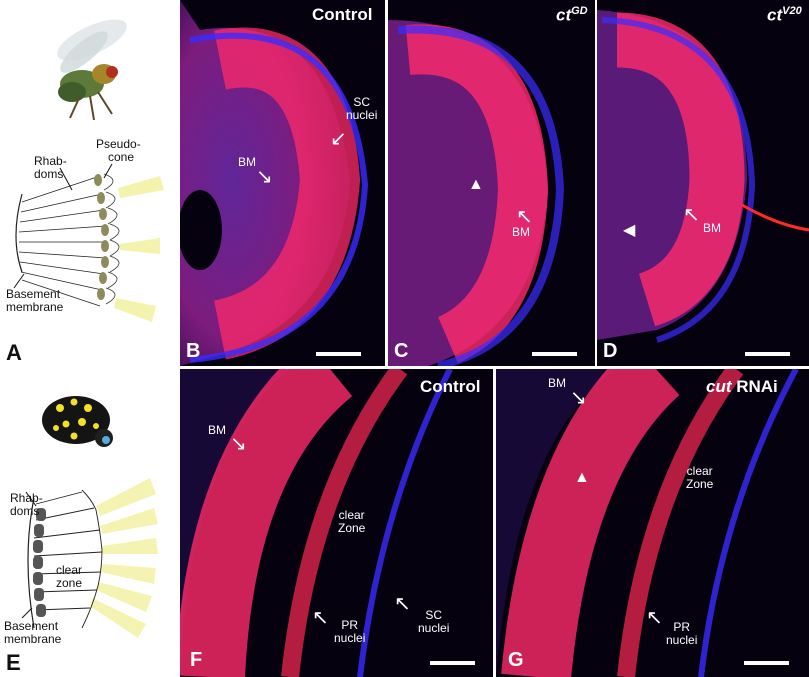 Image resolution: width=809 pixels, height=677 pixels. Describe the element at coordinates (554, 354) in the screenshot. I see `scale-bar-c` at that location.